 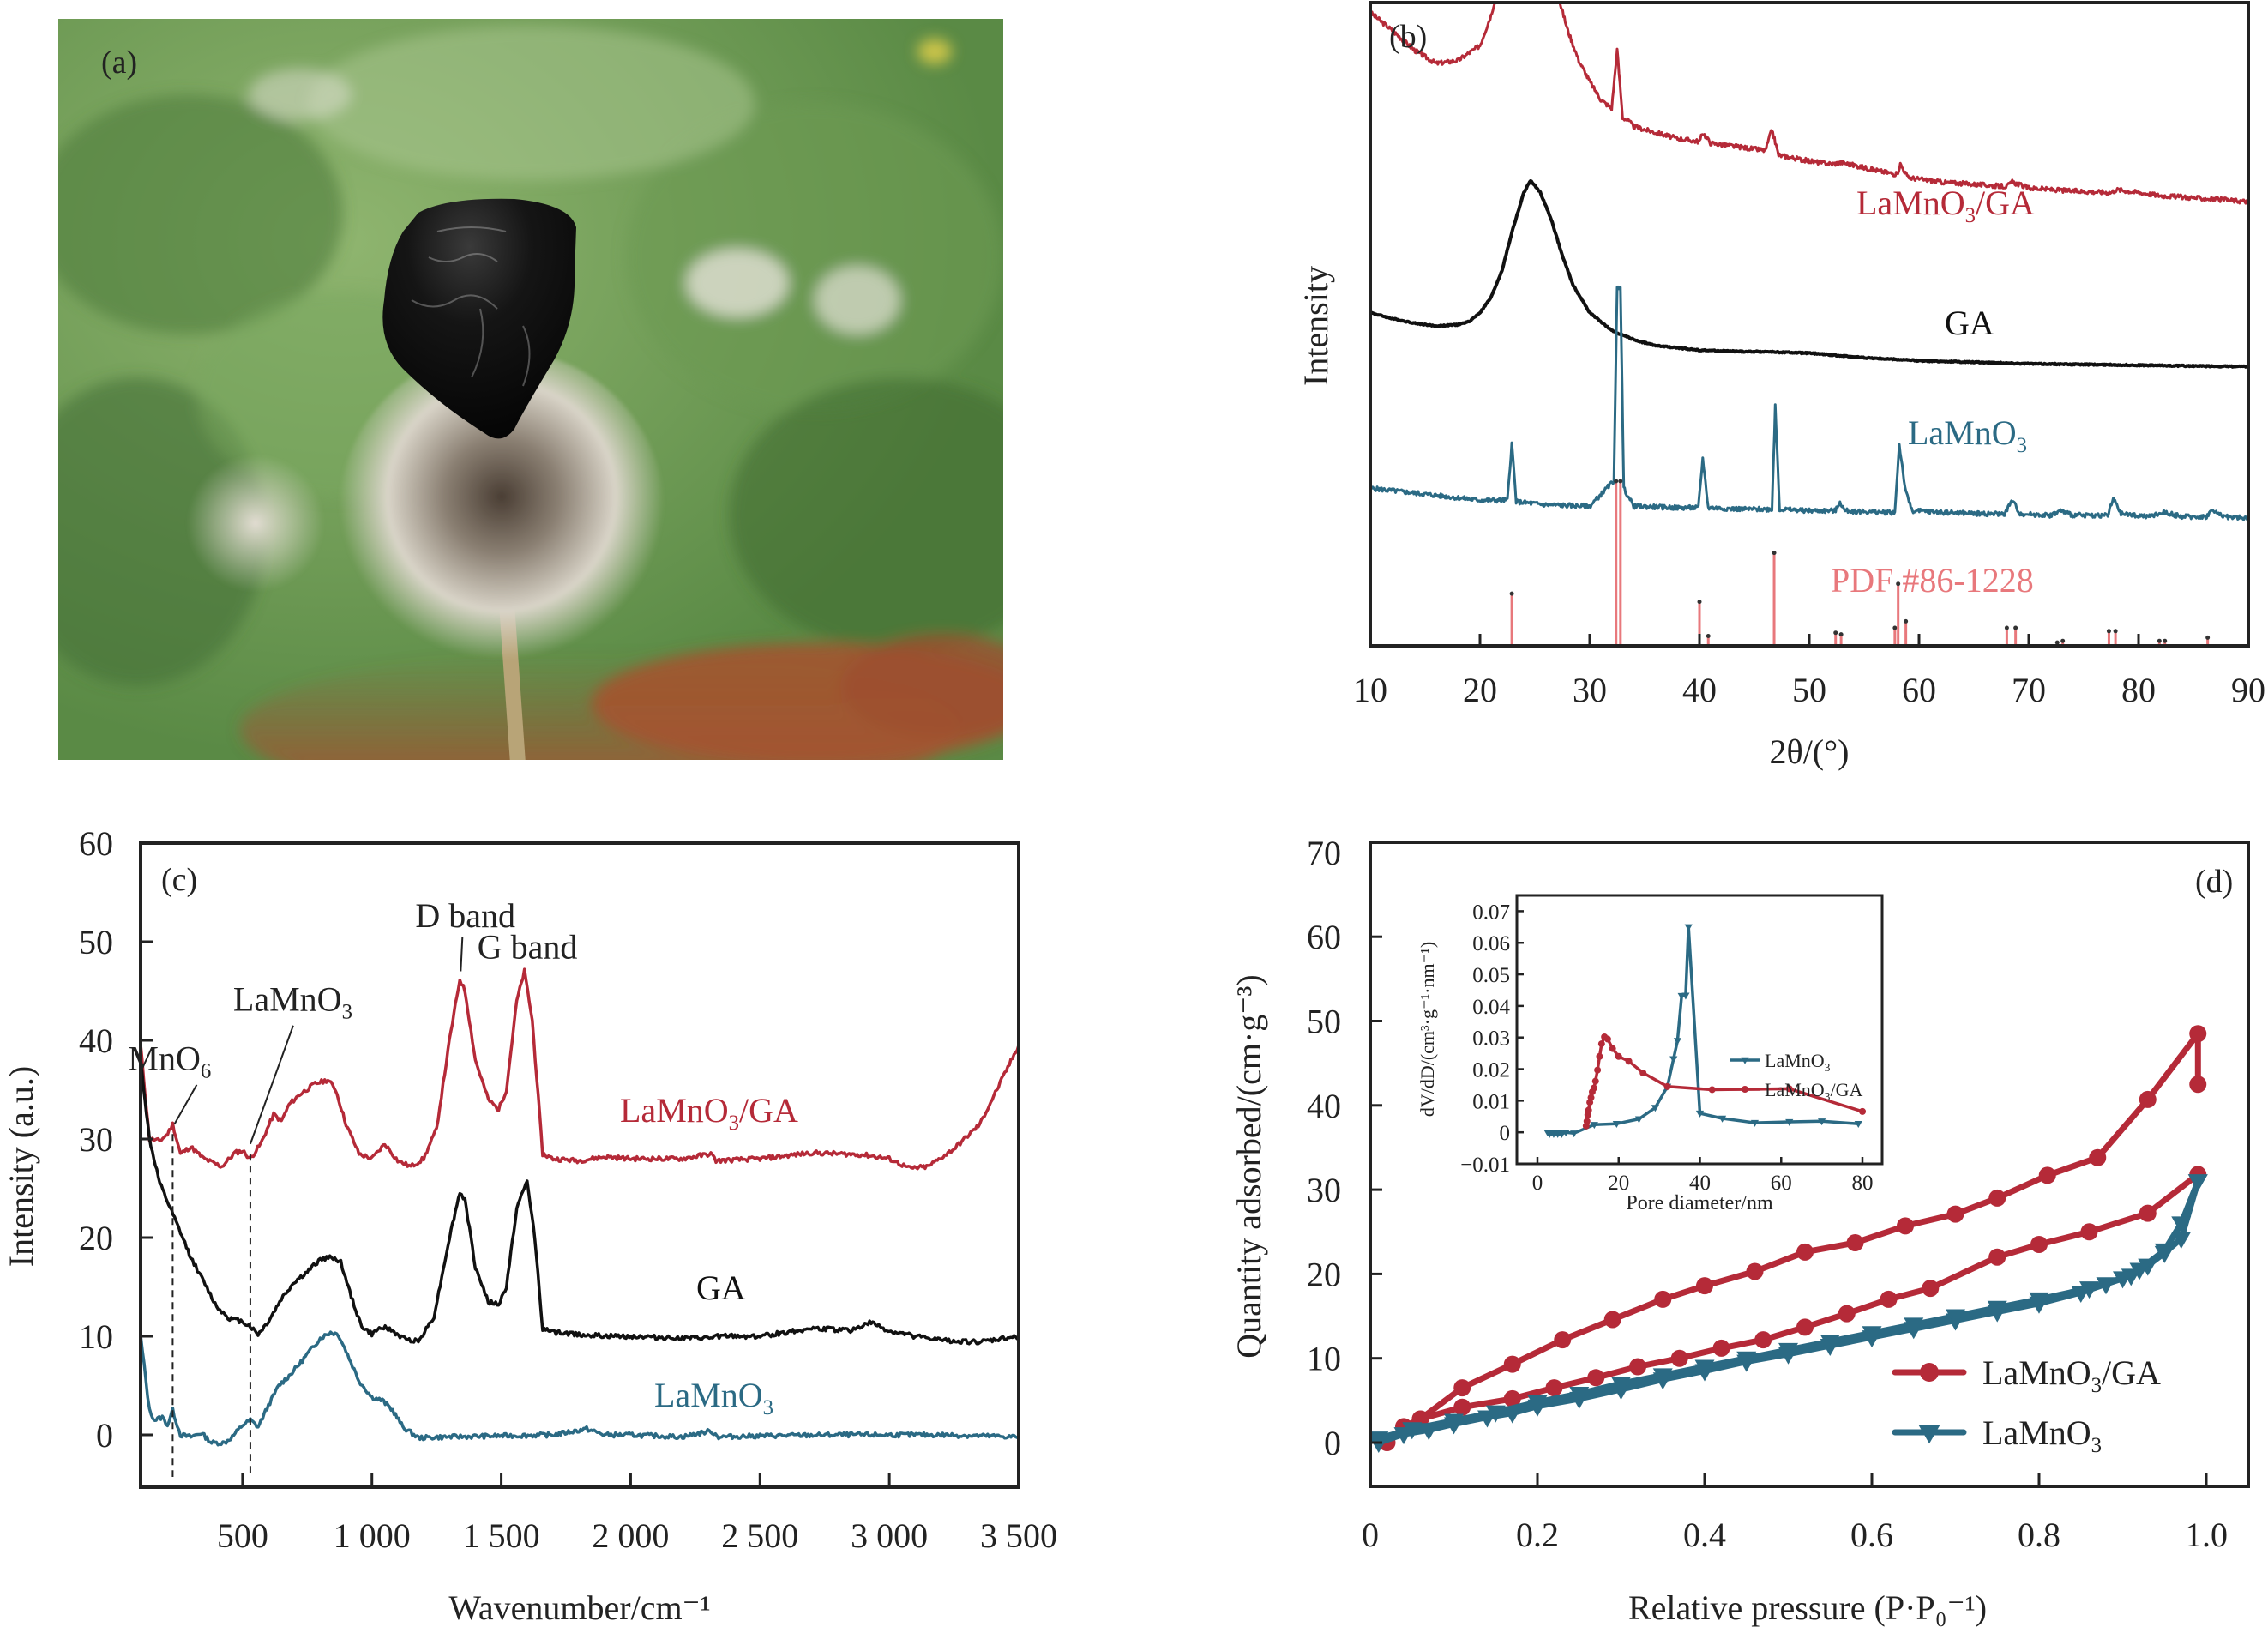 I want to click on bet-x-tick-label: 0.6, so click(x=1871, y=1534).